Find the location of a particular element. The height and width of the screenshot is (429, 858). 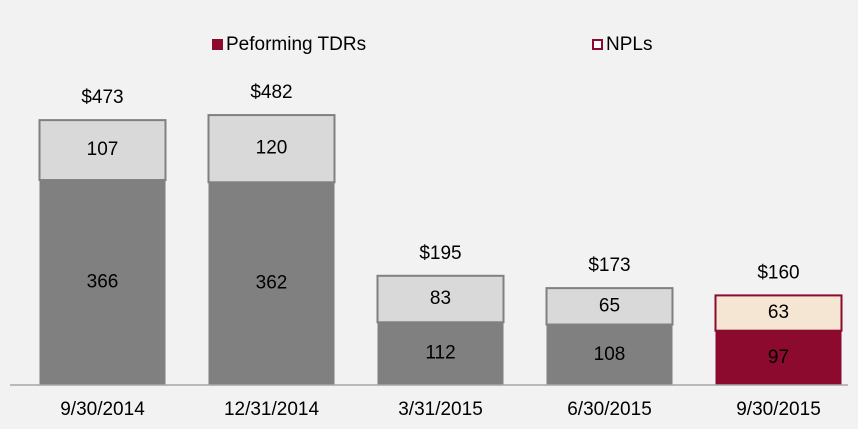

value-label: 112 is located at coordinates (440, 353).